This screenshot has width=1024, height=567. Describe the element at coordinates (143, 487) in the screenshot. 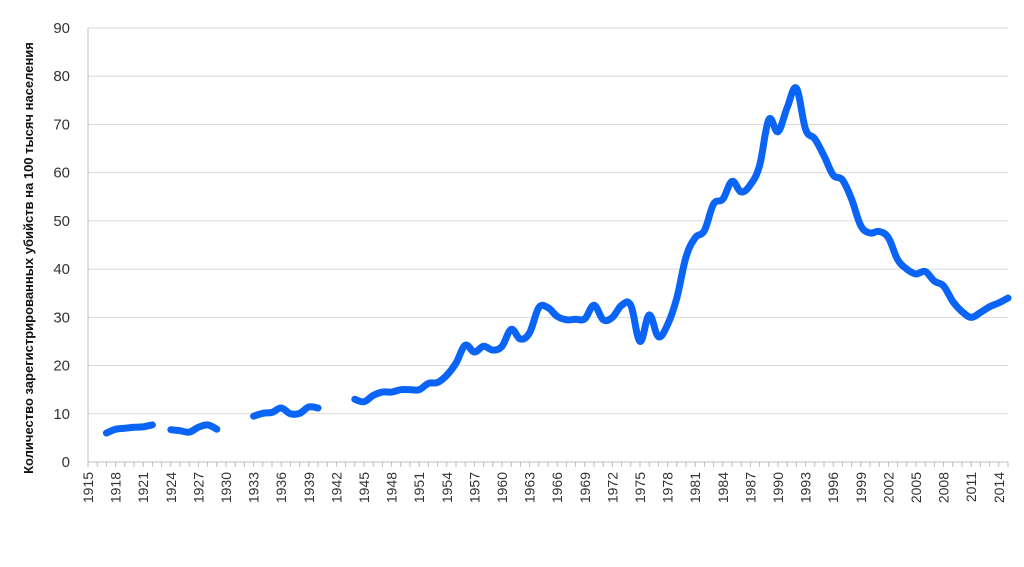

I see `x-tick-label: 1921` at that location.